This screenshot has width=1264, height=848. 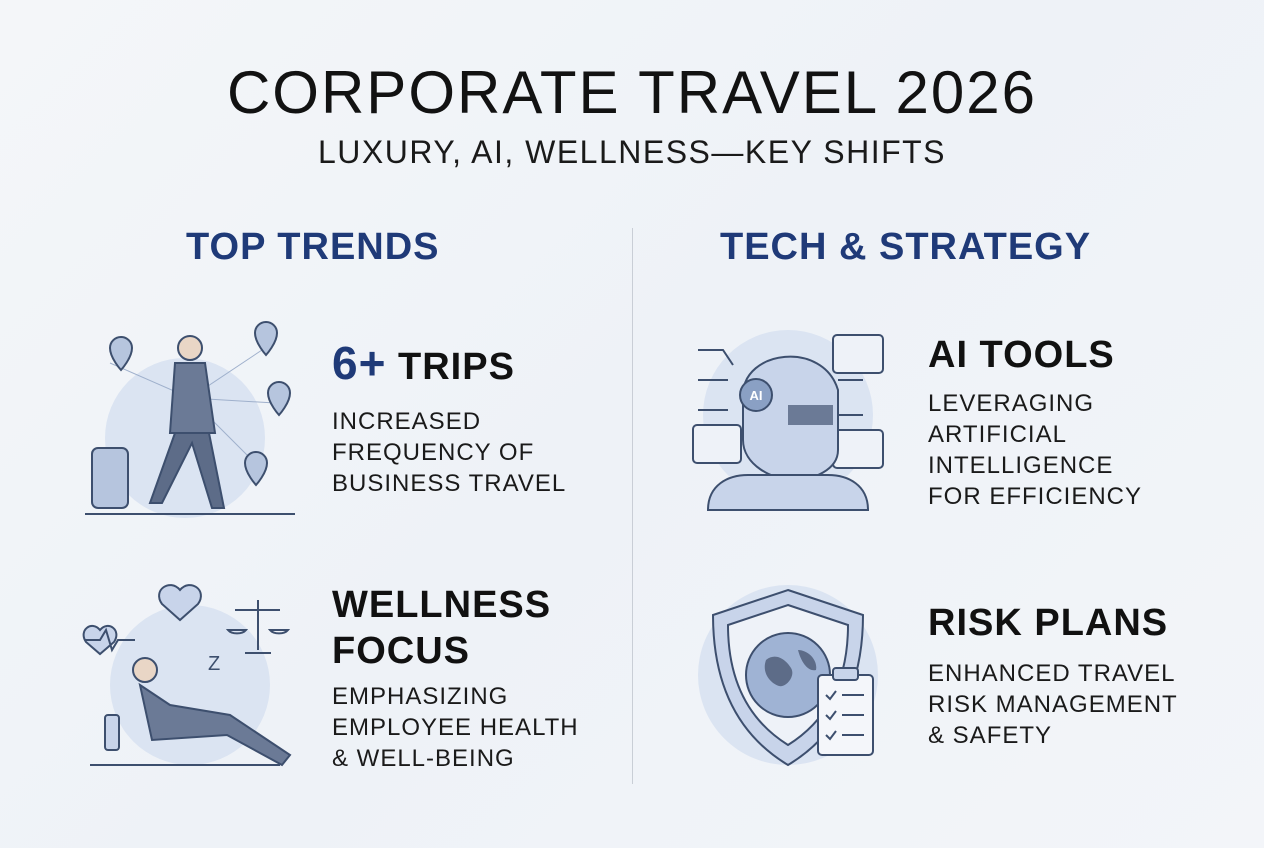 What do you see at coordinates (190, 419) in the screenshot?
I see `business-traveler-icon` at bounding box center [190, 419].